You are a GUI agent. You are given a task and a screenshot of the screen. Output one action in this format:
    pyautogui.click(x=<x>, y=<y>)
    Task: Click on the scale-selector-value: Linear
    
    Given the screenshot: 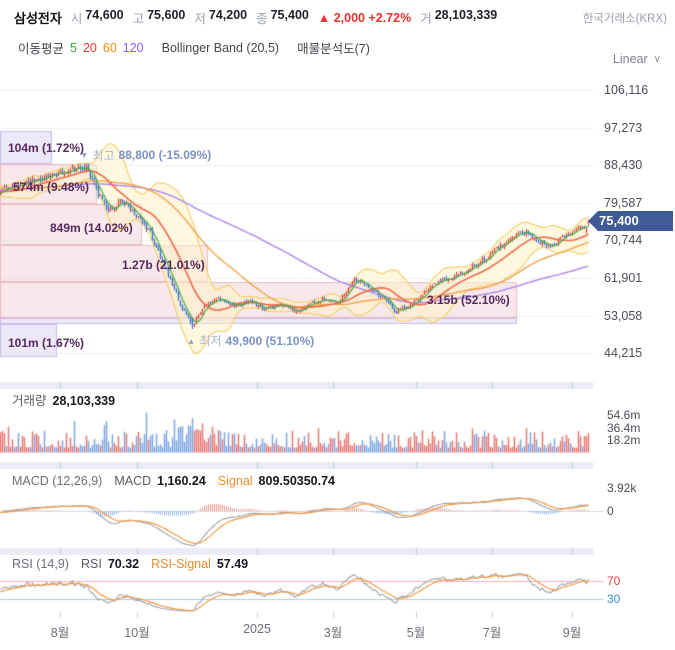 What is the action you would take?
    pyautogui.click(x=630, y=59)
    